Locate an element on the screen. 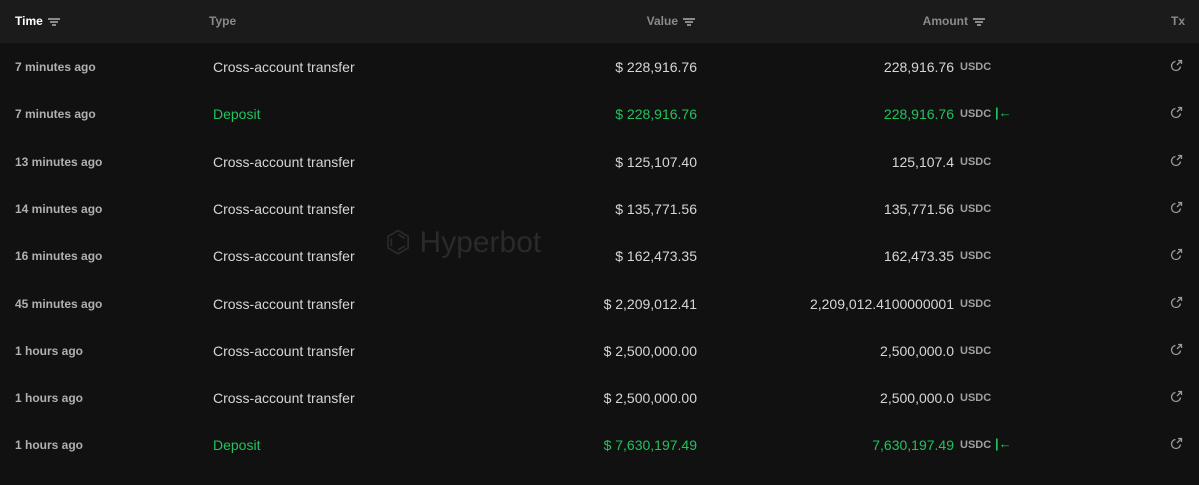 The image size is (1199, 485). column-header-amount: Amount is located at coordinates (954, 21).